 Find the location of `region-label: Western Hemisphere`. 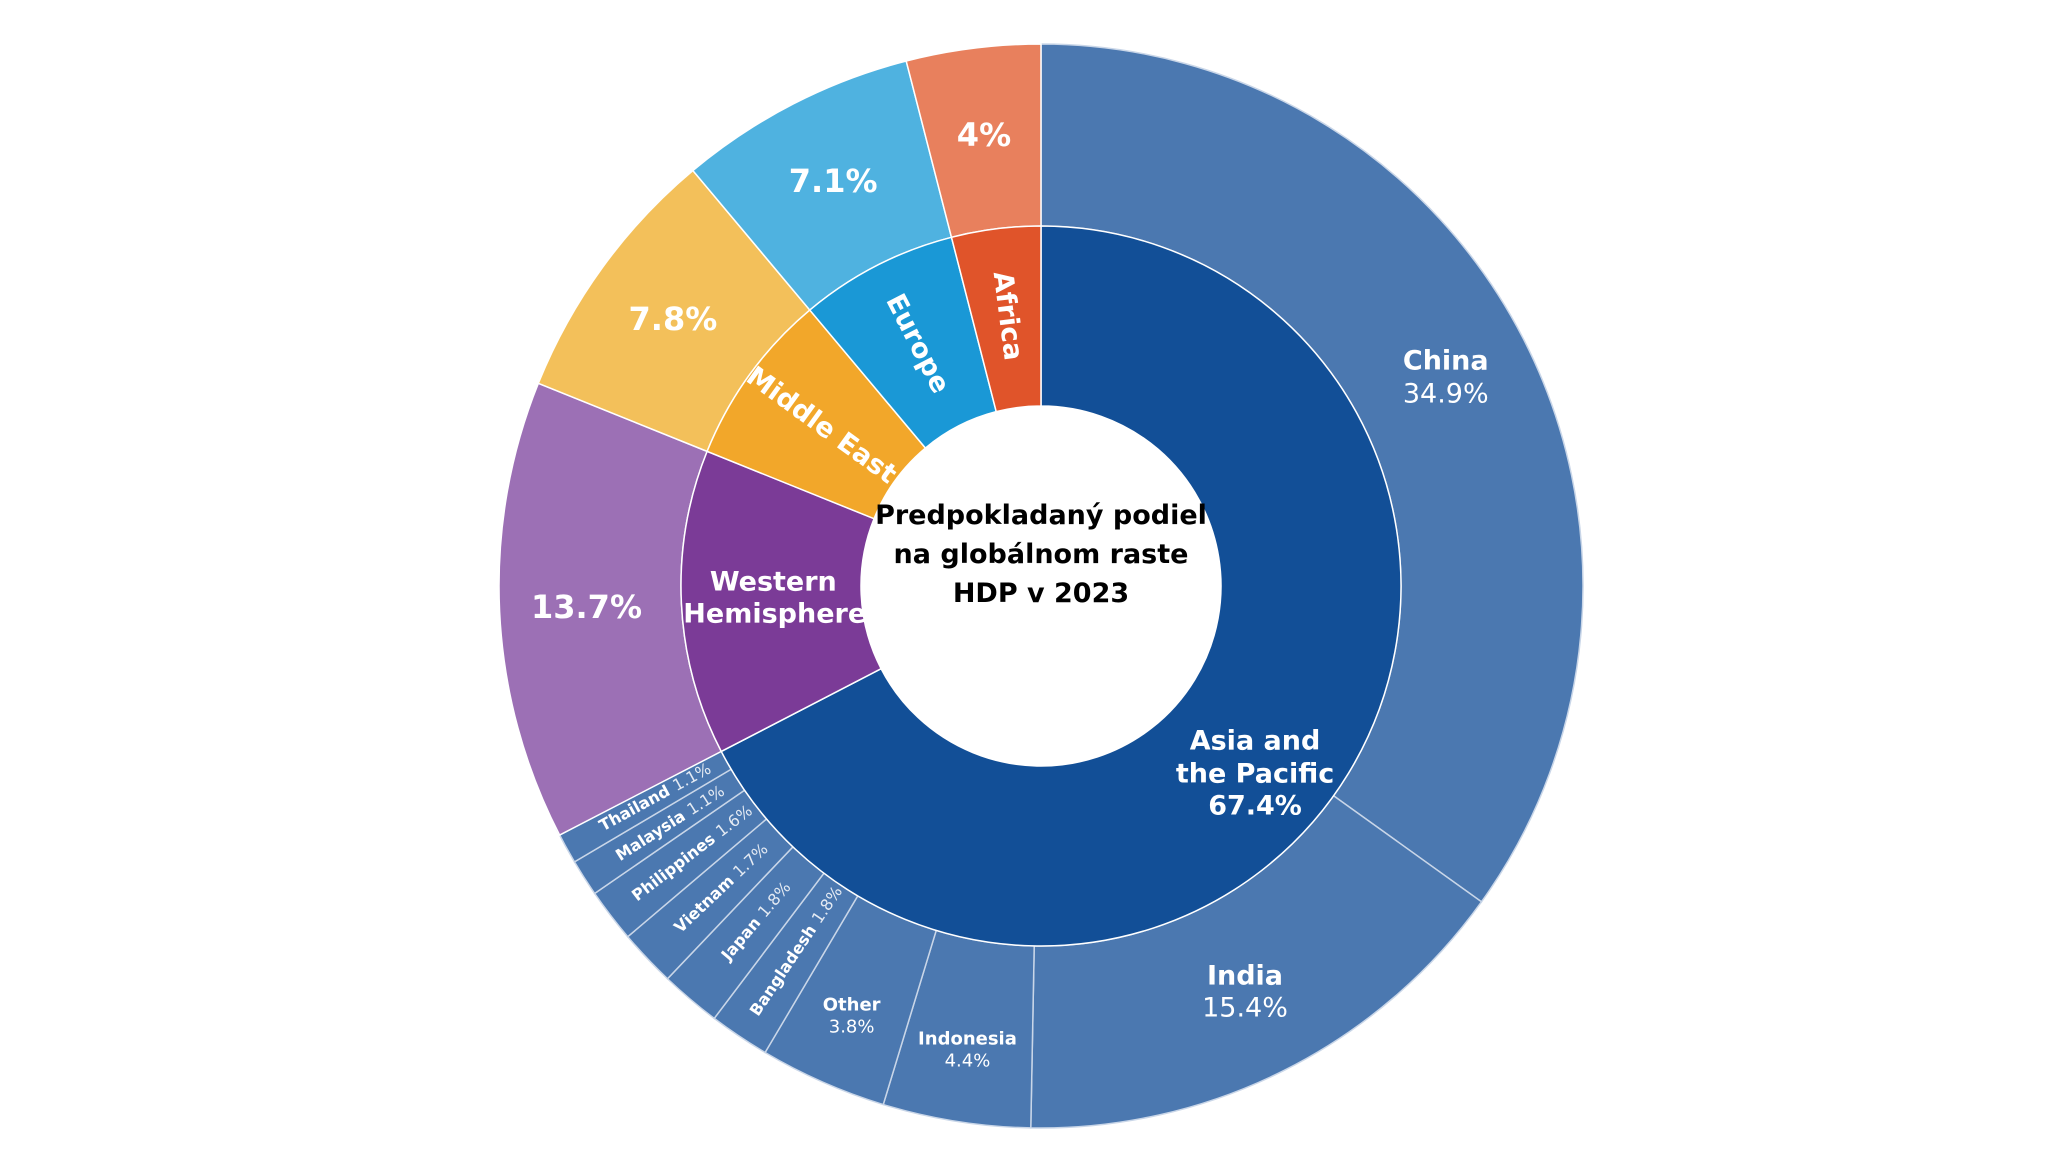

region-label: Western Hemisphere is located at coordinates (775, 598).